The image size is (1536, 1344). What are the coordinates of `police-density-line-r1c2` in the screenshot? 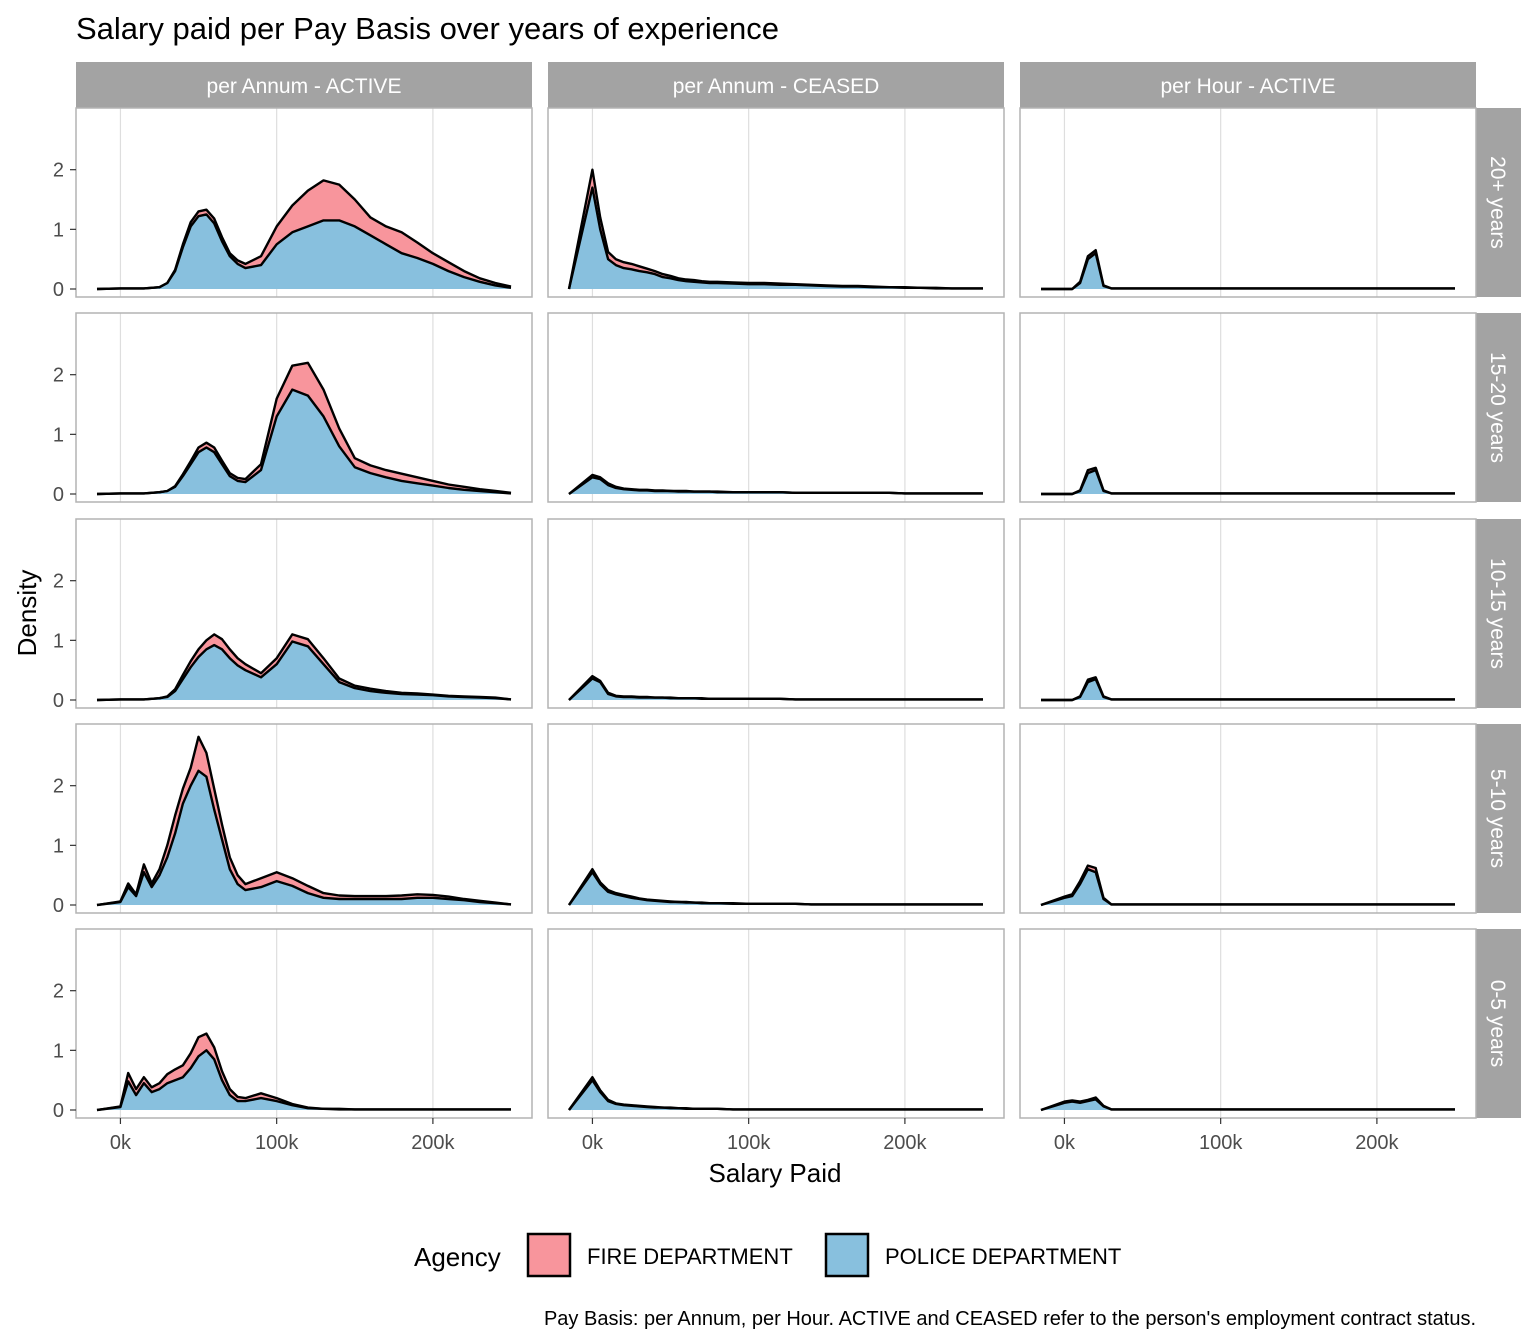 It's located at (1248, 482).